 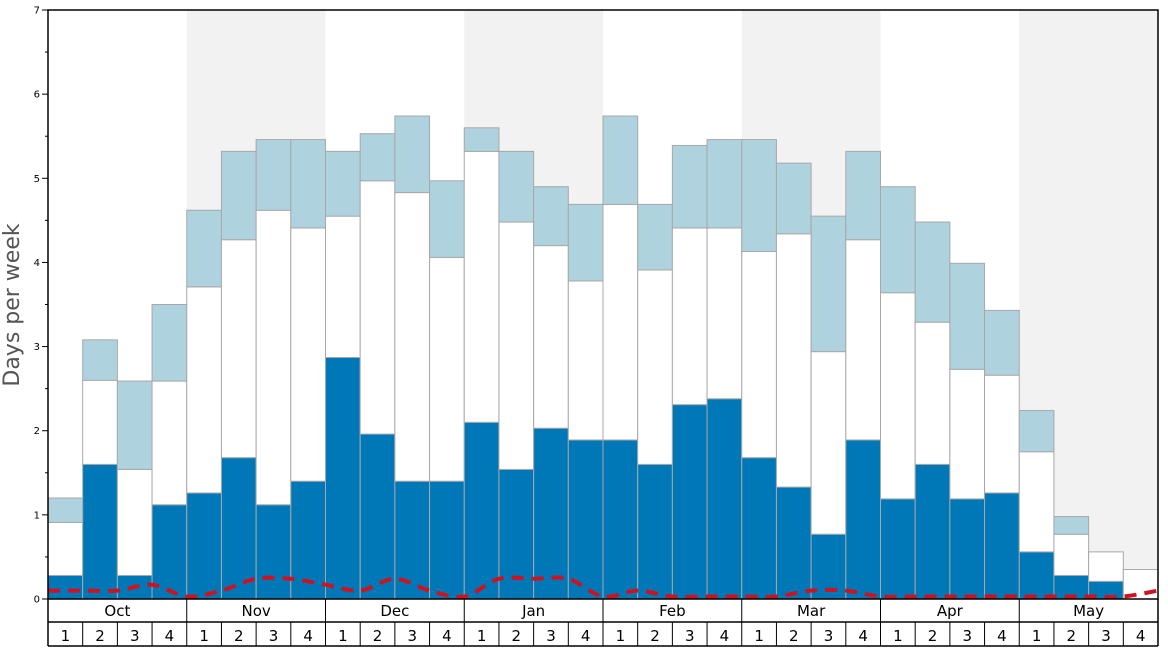 I want to click on month-label-apr: Apr, so click(x=950, y=611).